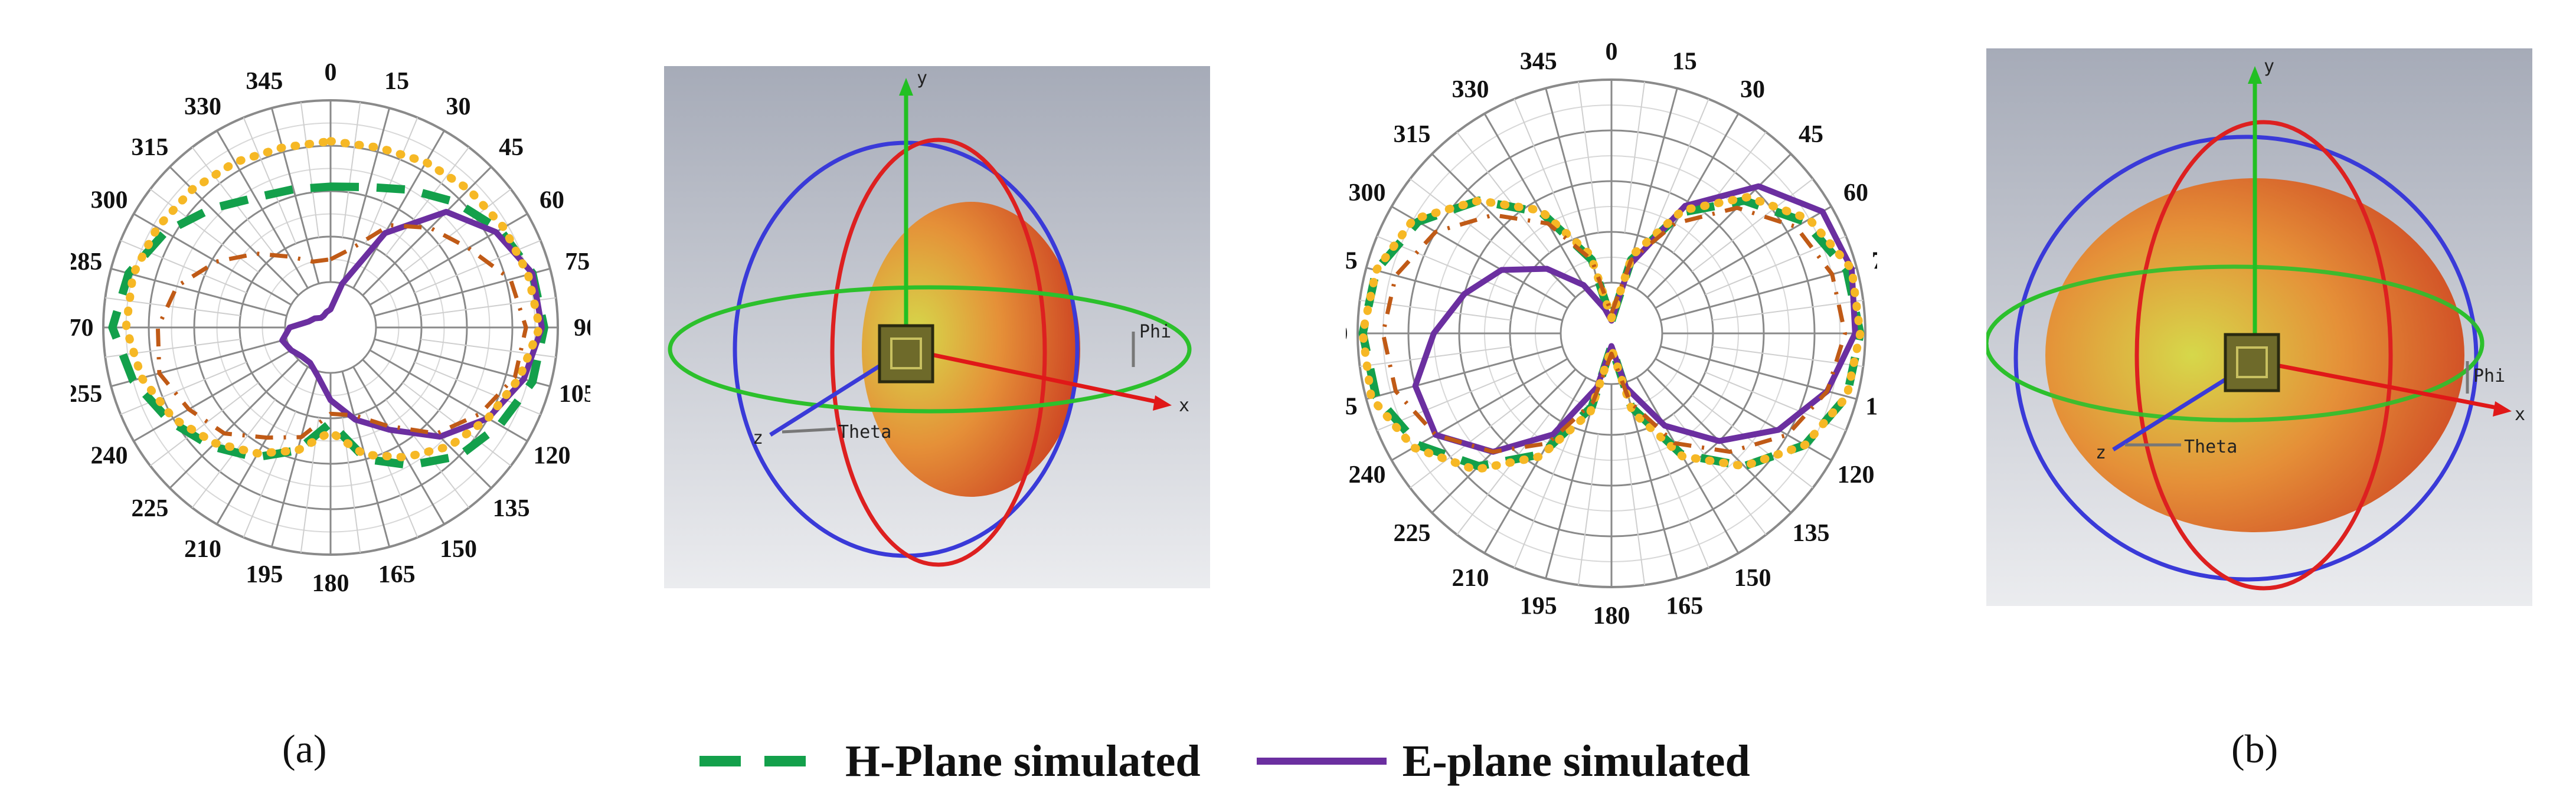 The width and height of the screenshot is (2576, 806). What do you see at coordinates (82, 328) in the screenshot?
I see `angle-tick-label: 270` at bounding box center [82, 328].